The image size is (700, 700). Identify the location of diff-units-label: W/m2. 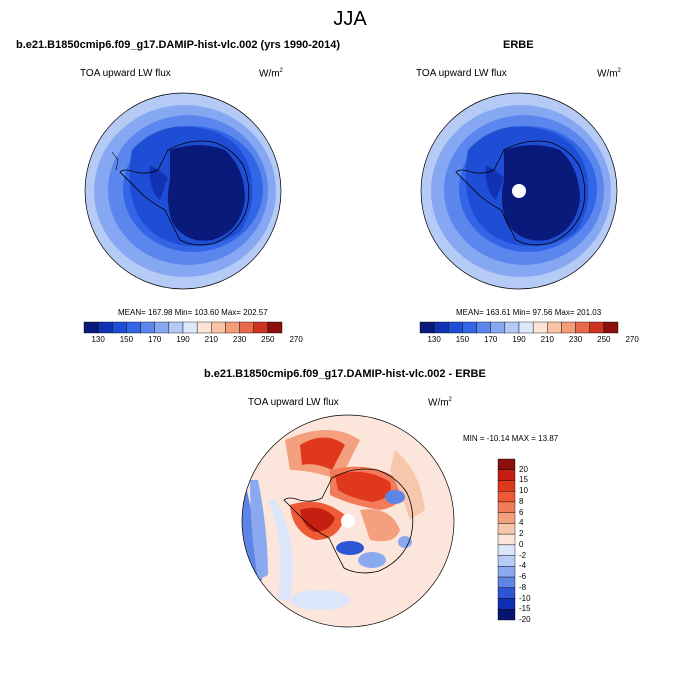
(440, 403).